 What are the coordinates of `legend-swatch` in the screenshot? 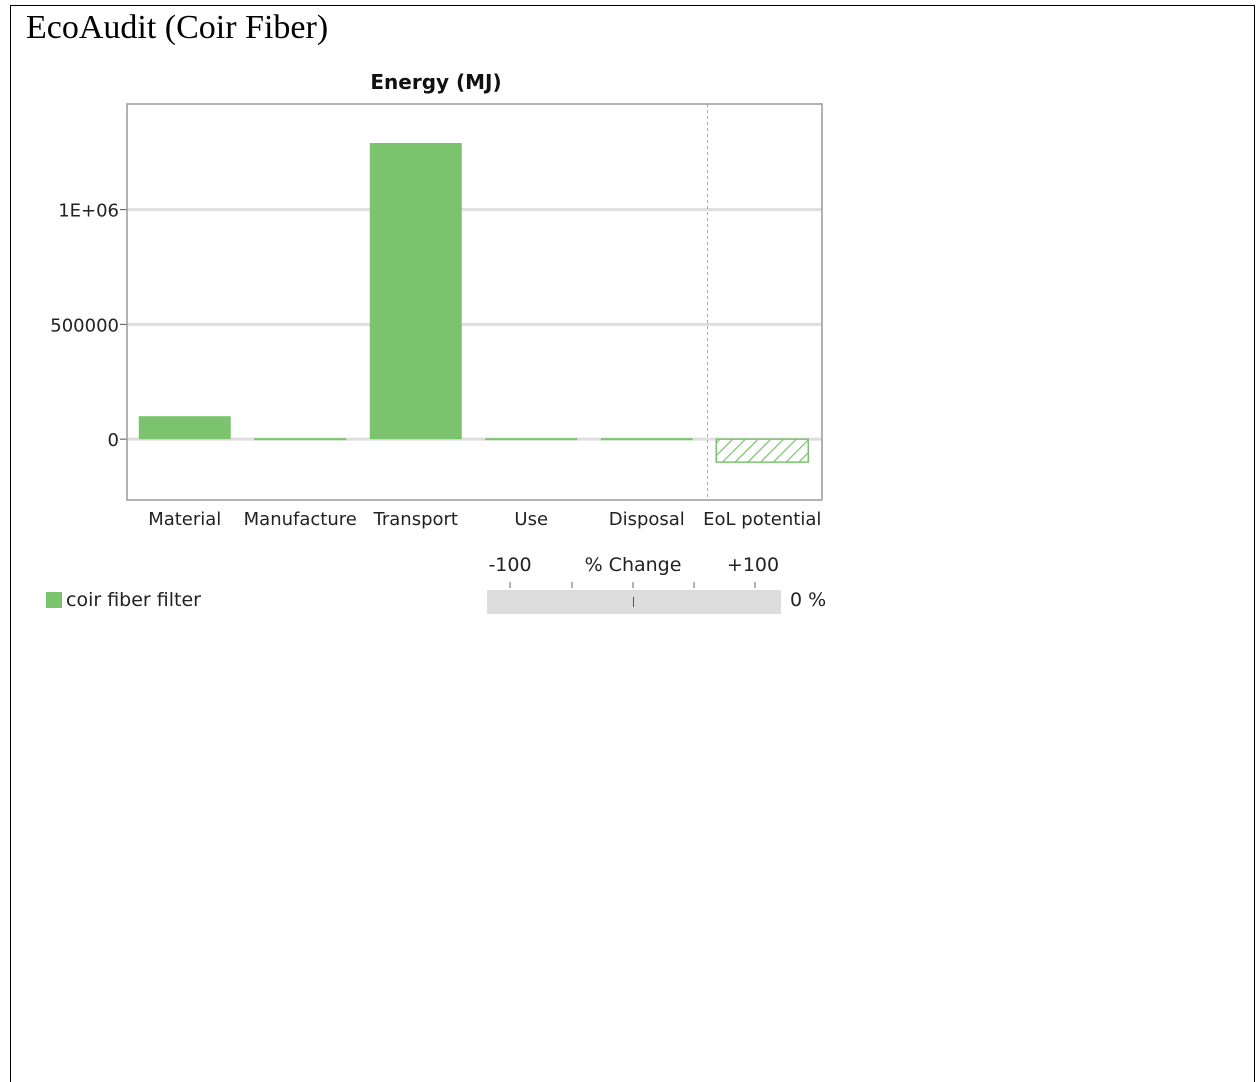 It's located at (54, 600).